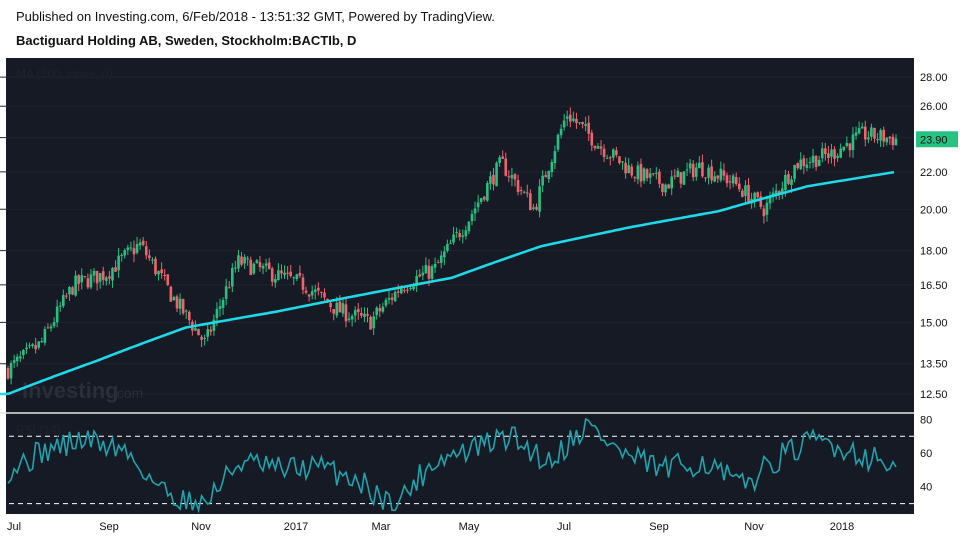  I want to click on time-tick-label: Jul, so click(14, 527).